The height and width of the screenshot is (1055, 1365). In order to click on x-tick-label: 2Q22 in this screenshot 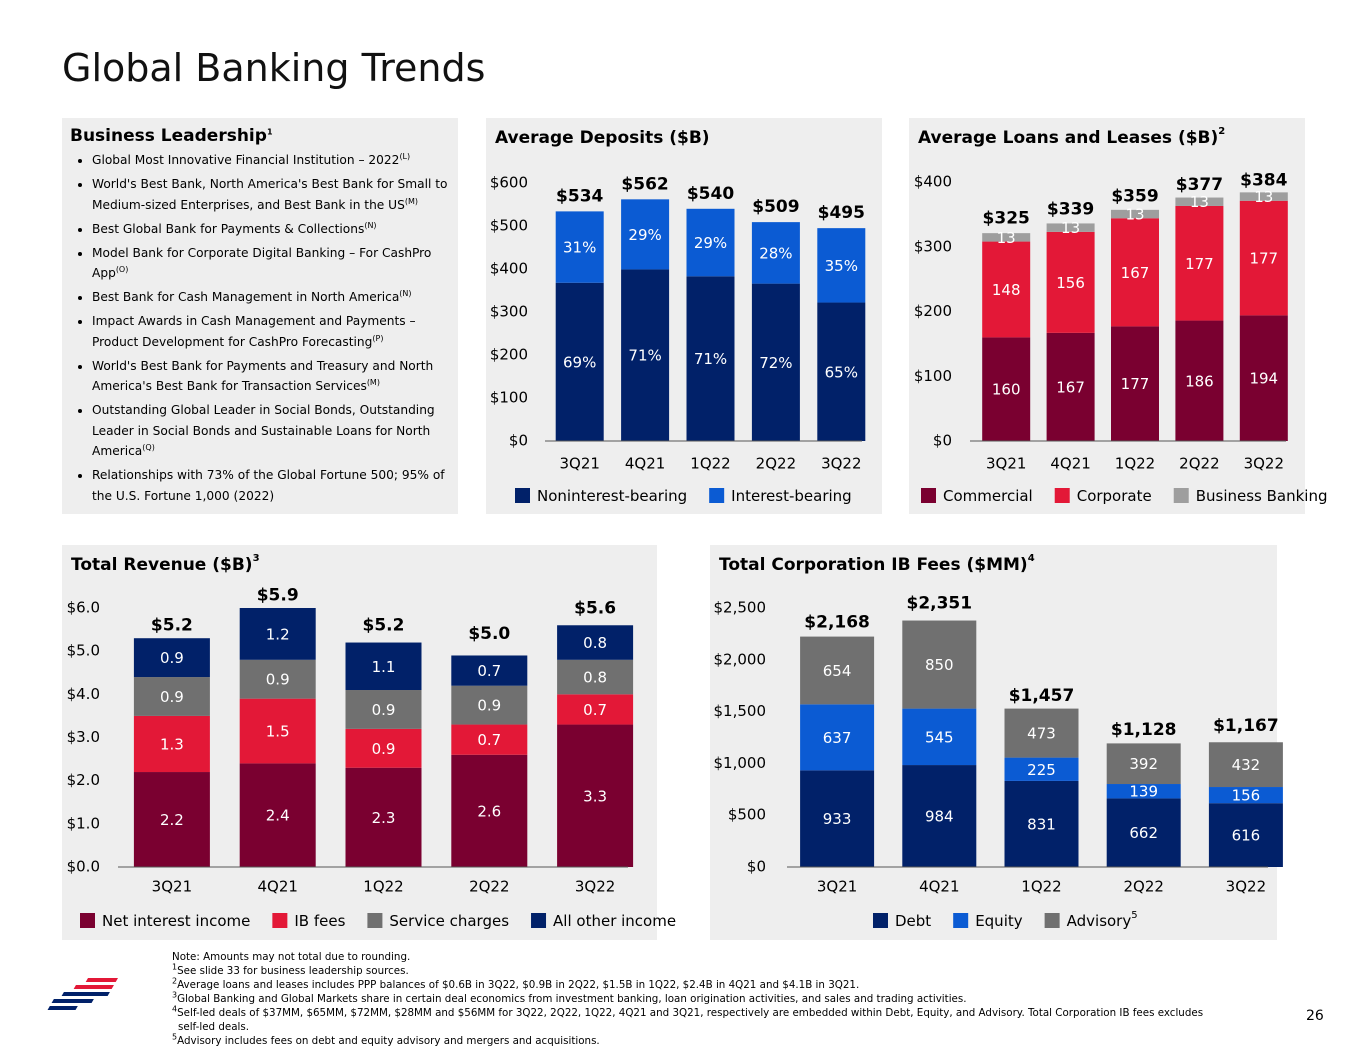, I will do `click(776, 464)`.